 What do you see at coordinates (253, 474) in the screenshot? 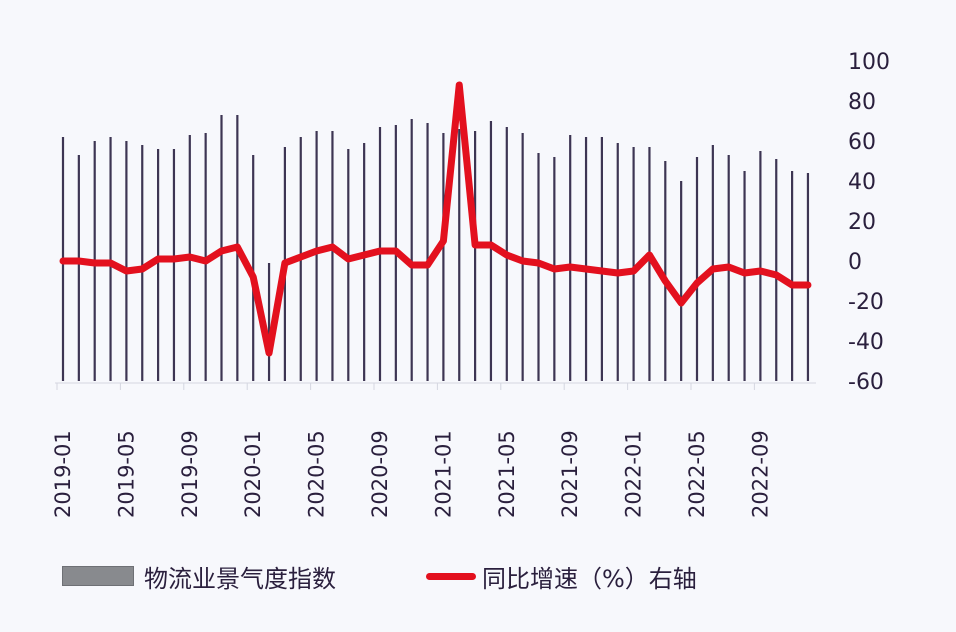
I see `x-tick-label: 2020-01` at bounding box center [253, 474].